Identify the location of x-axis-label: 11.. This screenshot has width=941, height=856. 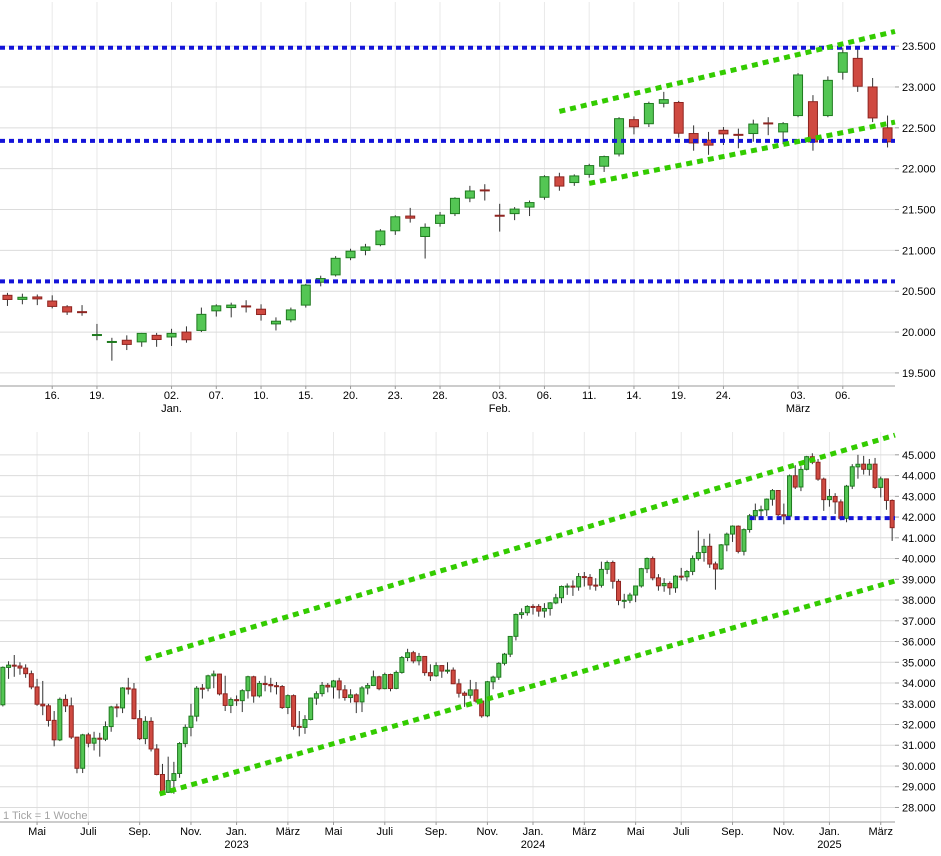
(589, 396).